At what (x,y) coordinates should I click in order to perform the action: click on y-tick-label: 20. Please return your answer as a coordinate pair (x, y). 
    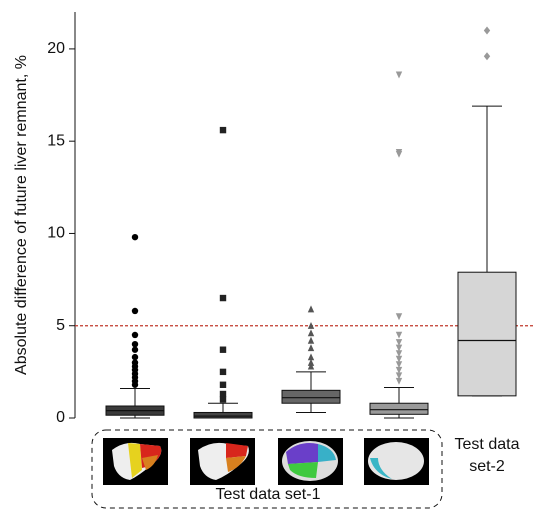
    Looking at the image, I should click on (56, 48).